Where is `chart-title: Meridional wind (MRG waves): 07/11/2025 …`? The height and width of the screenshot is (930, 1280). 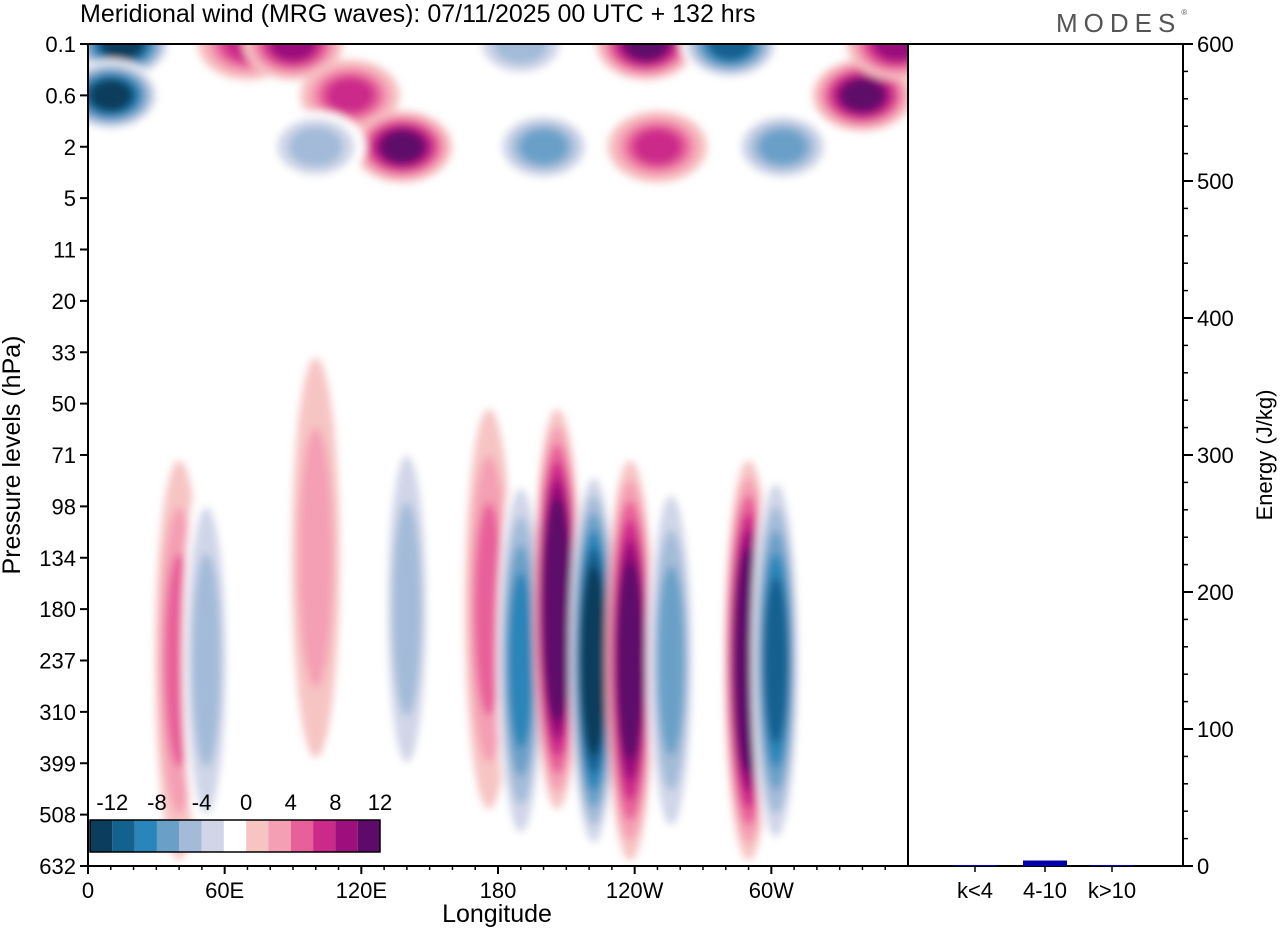
chart-title: Meridional wind (MRG waves): 07/11/2025 … is located at coordinates (418, 14).